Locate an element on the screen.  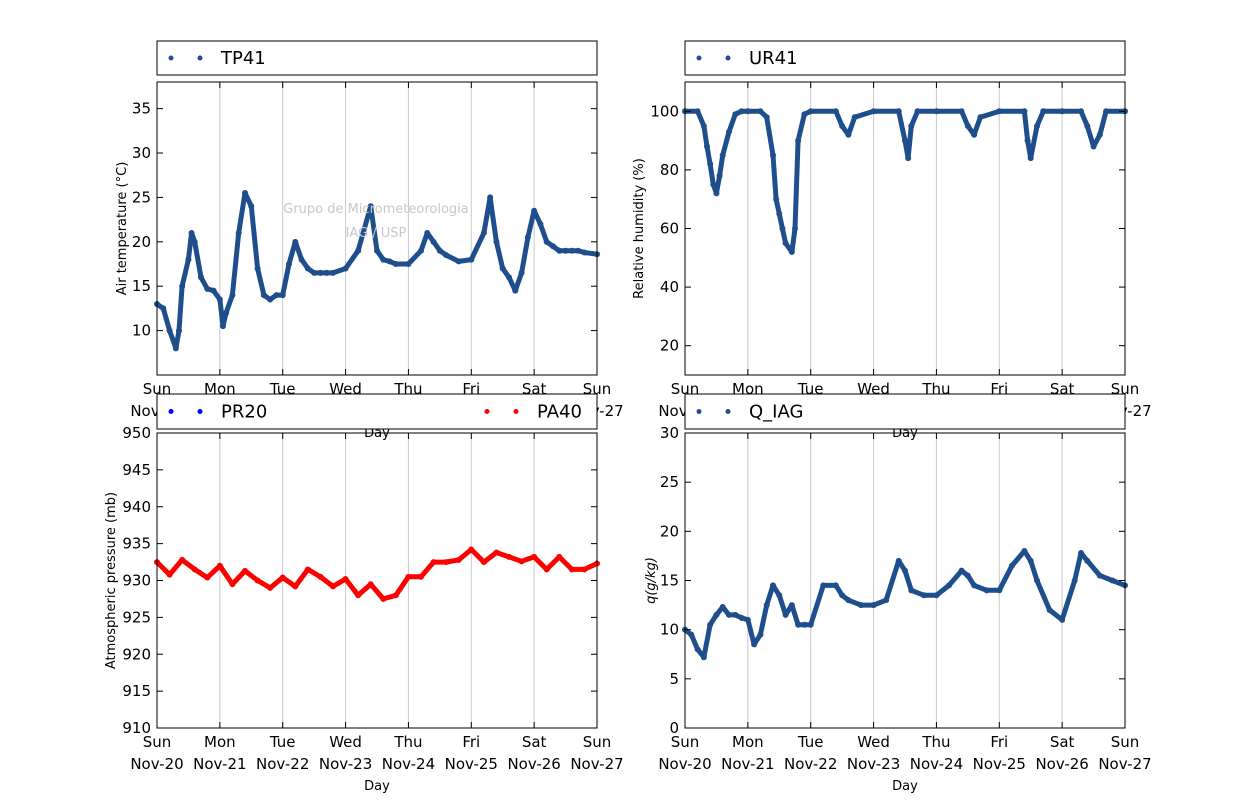
series-PA40 is located at coordinates (377, 574).